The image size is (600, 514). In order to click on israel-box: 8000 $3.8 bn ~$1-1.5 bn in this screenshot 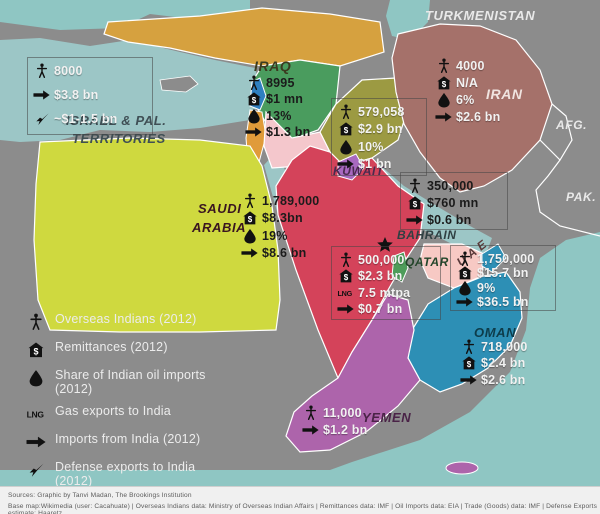, I will do `click(90, 96)`.